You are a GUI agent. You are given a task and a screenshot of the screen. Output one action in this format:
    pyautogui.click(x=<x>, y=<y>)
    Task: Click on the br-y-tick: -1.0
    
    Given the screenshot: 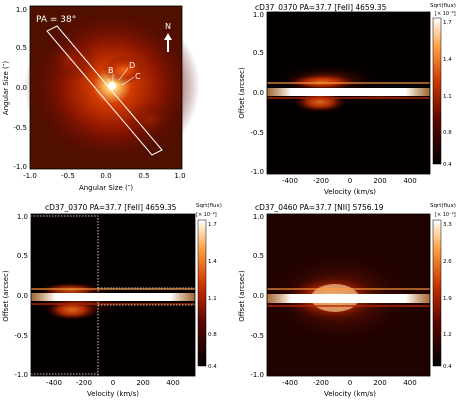 What is the action you would take?
    pyautogui.click(x=257, y=375)
    